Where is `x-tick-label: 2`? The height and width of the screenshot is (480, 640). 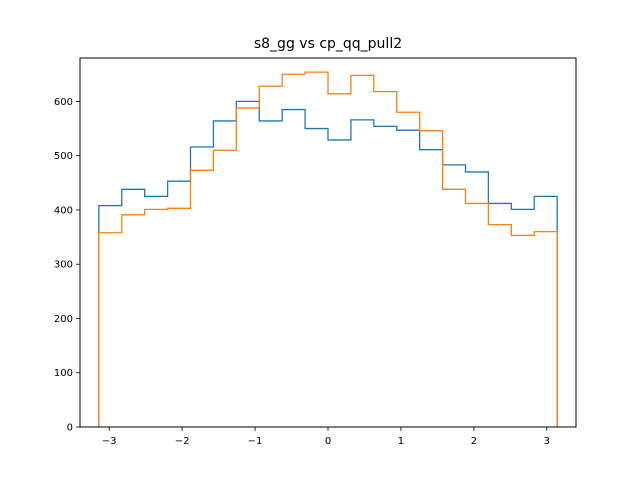 x-tick-label: 2 is located at coordinates (474, 441).